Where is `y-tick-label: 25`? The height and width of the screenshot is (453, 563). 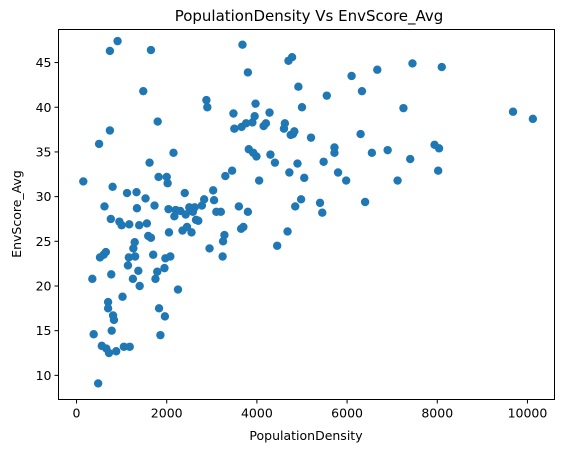
y-tick-label: 25 is located at coordinates (44, 241).